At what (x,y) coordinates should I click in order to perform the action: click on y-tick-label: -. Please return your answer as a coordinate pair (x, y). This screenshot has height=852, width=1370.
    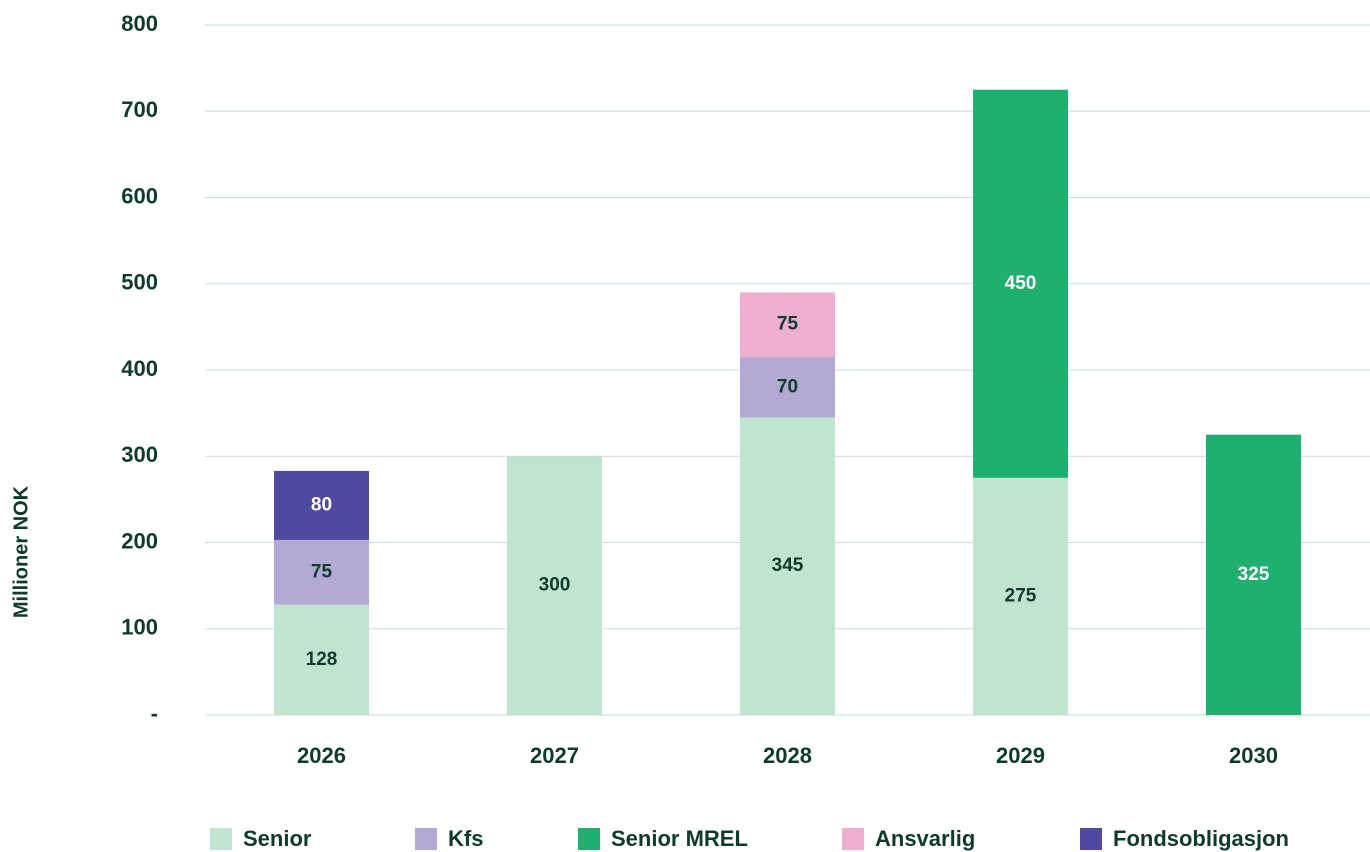
    Looking at the image, I should click on (154, 713).